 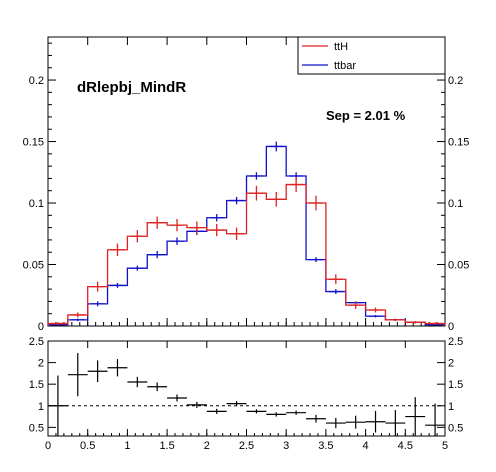 What do you see at coordinates (455, 204) in the screenshot?
I see `main-y-tick-label-right: 0.1` at bounding box center [455, 204].